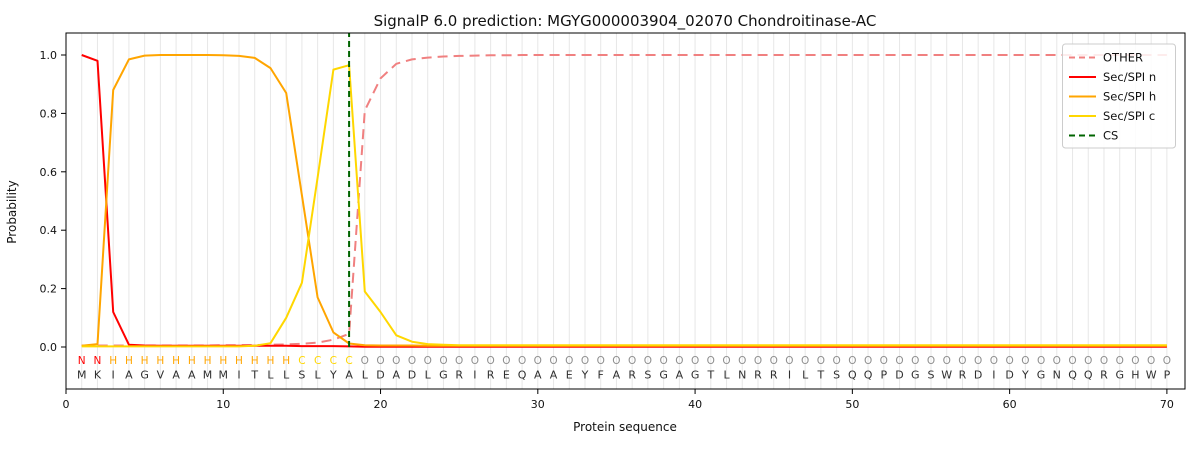  I want to click on y-tick-label: 0.6, so click(49, 172).